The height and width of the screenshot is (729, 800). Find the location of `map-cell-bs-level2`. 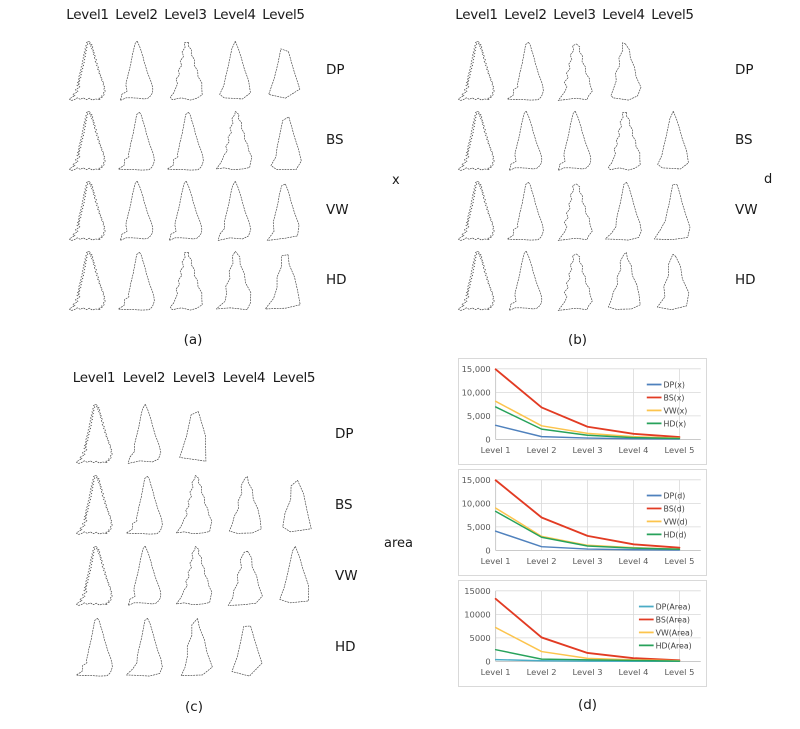

map-cell-bs-level2 is located at coordinates (144, 504).